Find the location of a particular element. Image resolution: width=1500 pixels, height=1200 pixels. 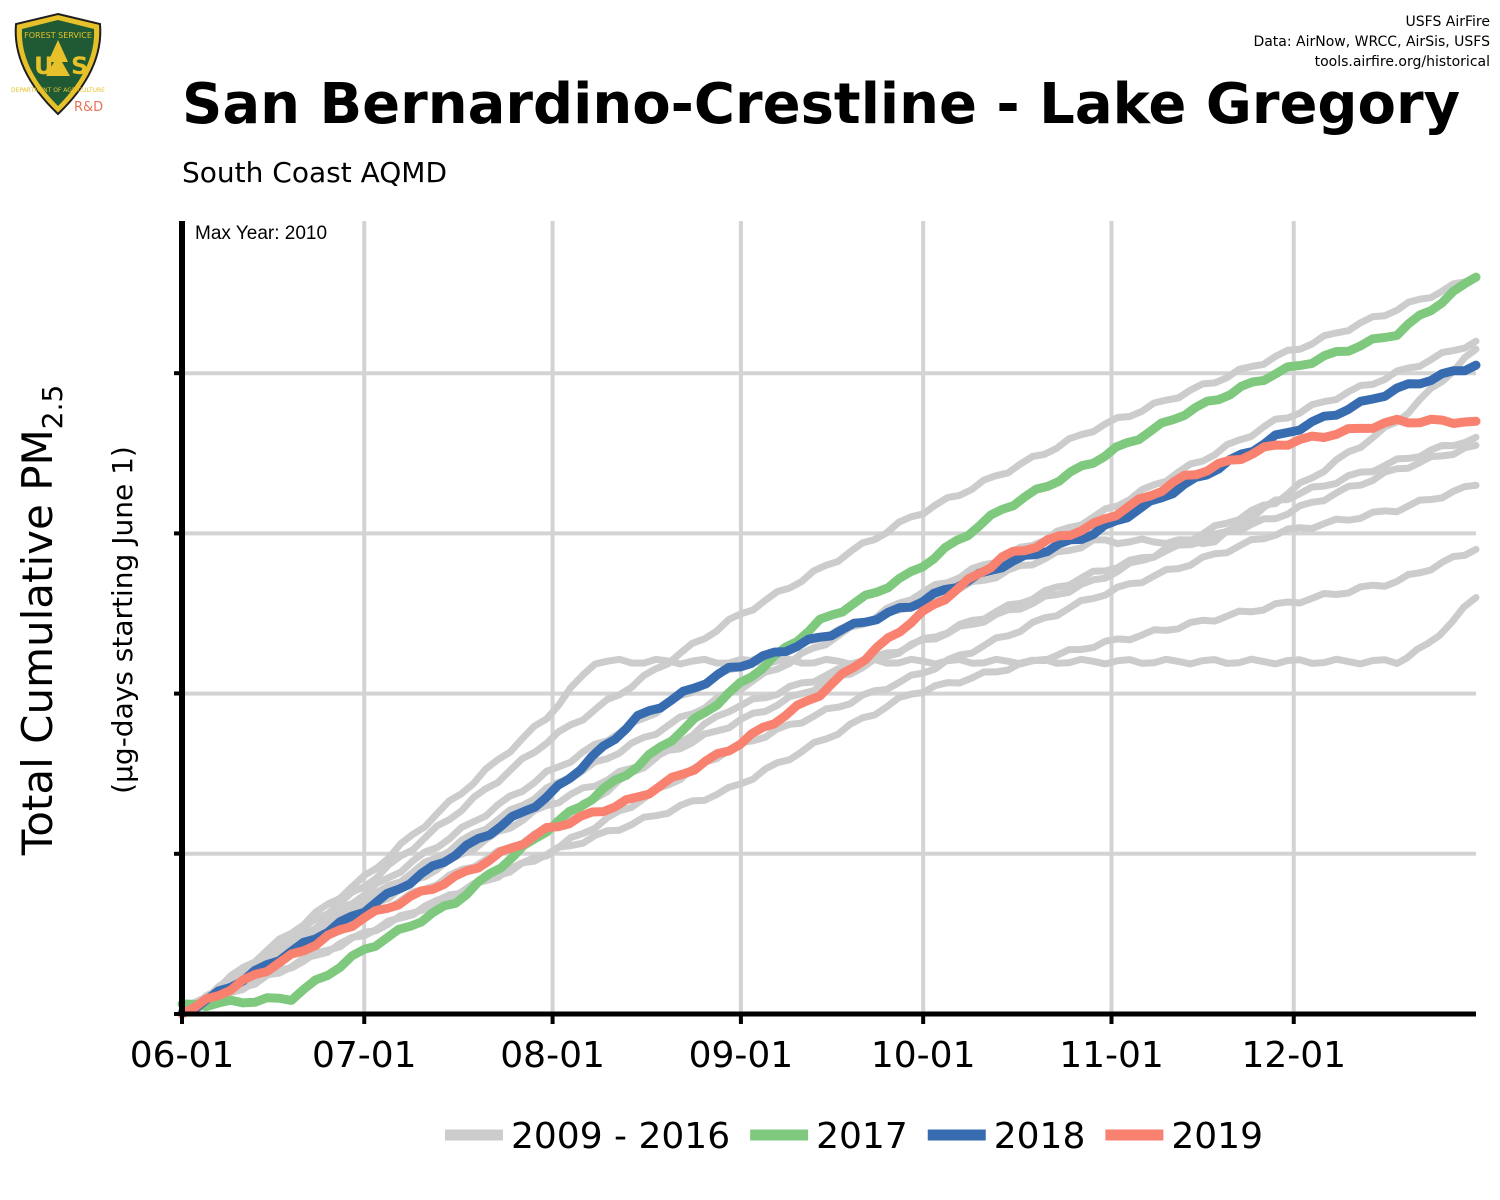

max-year-annotation: Max Year: 2010 is located at coordinates (261, 233).